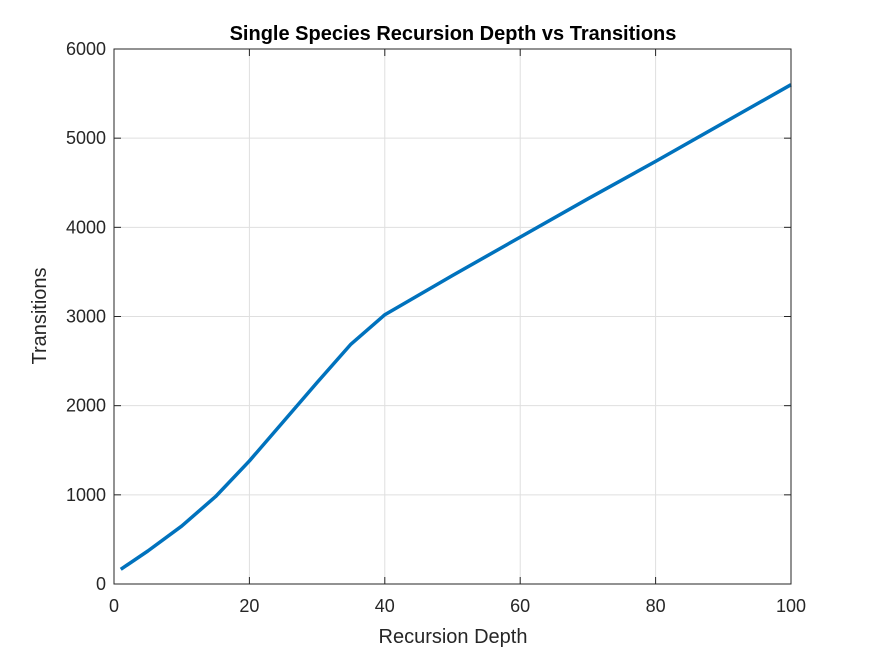 Image resolution: width=875 pixels, height=656 pixels. I want to click on y-tick-label: 3000, so click(86, 317).